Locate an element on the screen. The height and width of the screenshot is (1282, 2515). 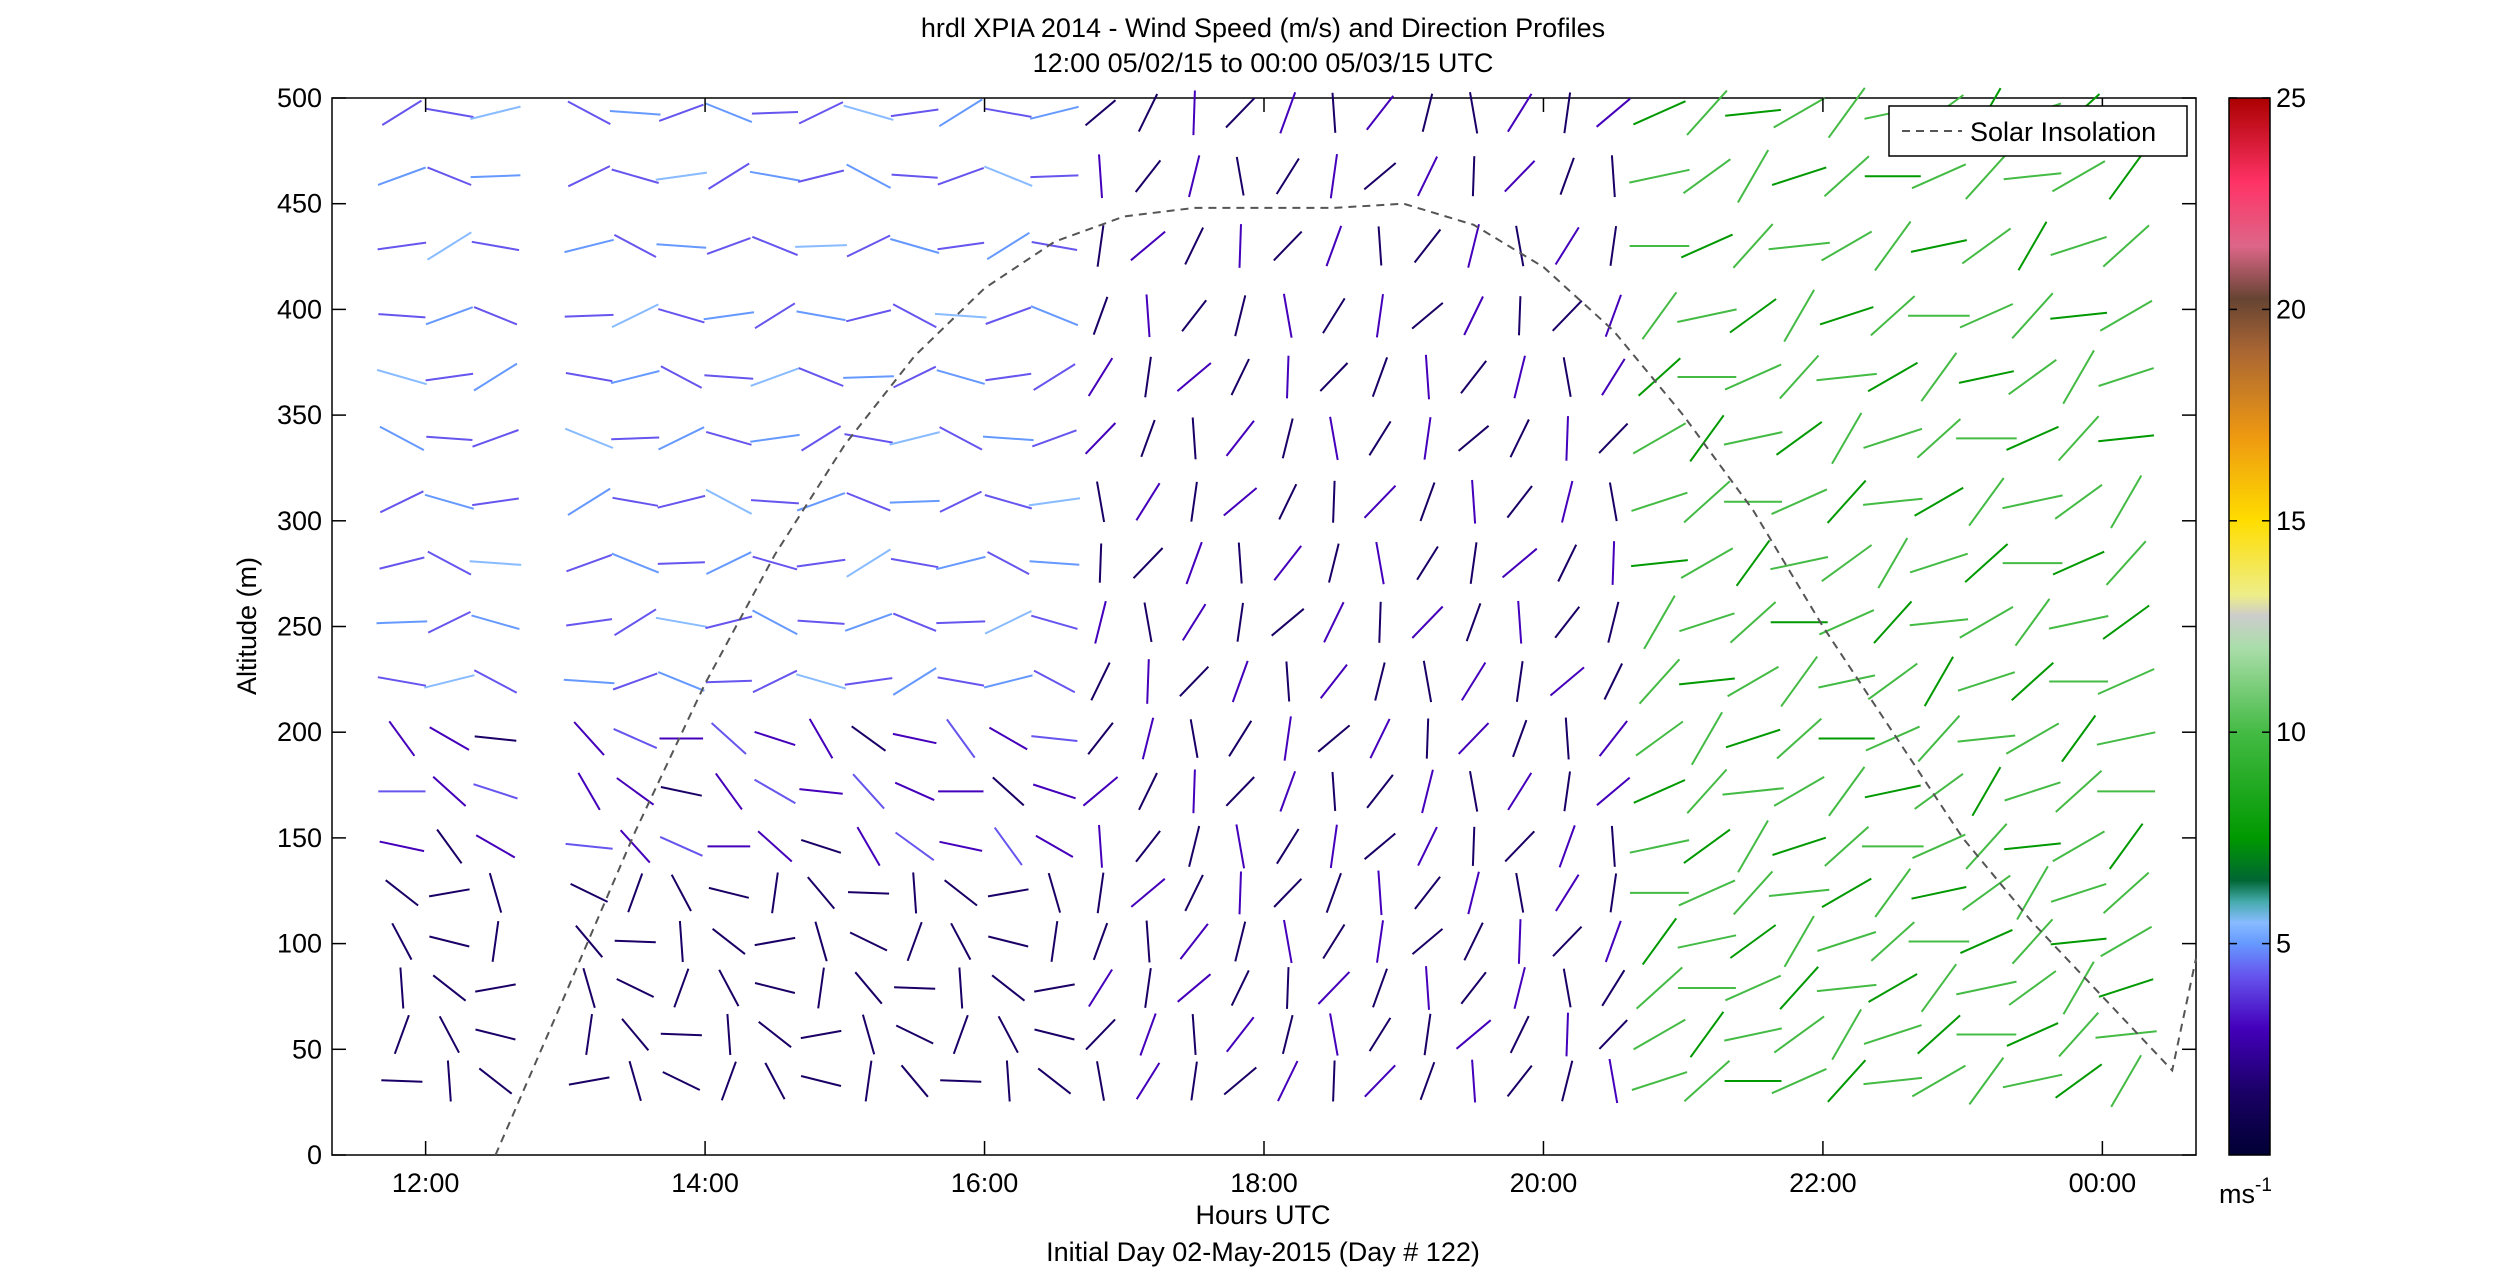
y-tick-label: 300 is located at coordinates (299, 521).